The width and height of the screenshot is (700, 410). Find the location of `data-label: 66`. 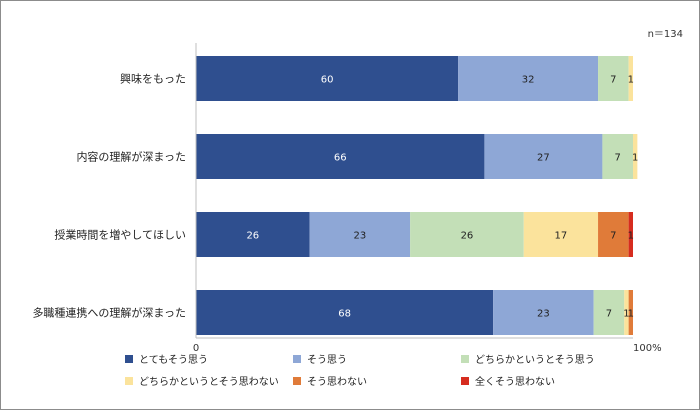

data-label: 66 is located at coordinates (340, 158).